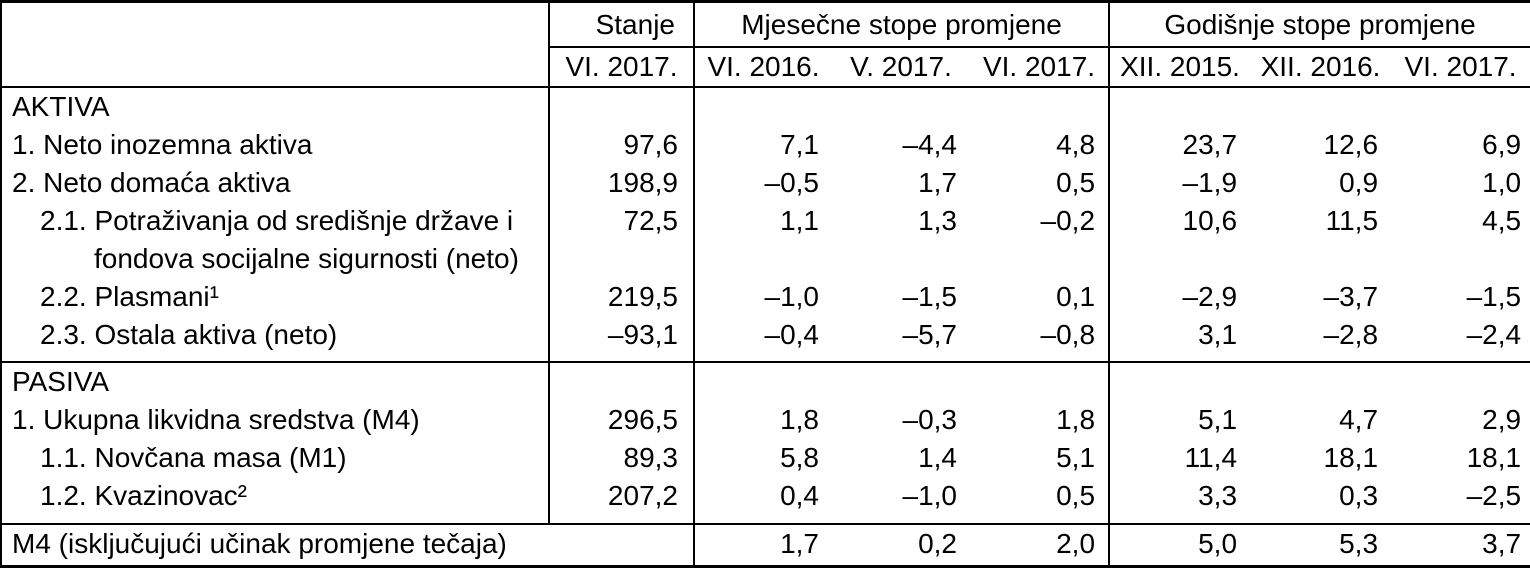 The height and width of the screenshot is (568, 1530). What do you see at coordinates (621, 24) in the screenshot?
I see `column-group-stanje: Stanje` at bounding box center [621, 24].